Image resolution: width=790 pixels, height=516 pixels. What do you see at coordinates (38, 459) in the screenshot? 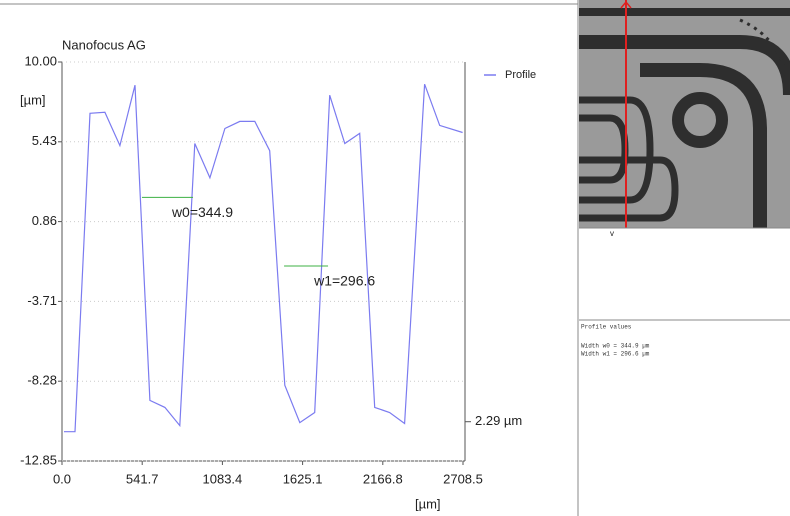
I see `y-tick-label: -12.85` at bounding box center [38, 459].